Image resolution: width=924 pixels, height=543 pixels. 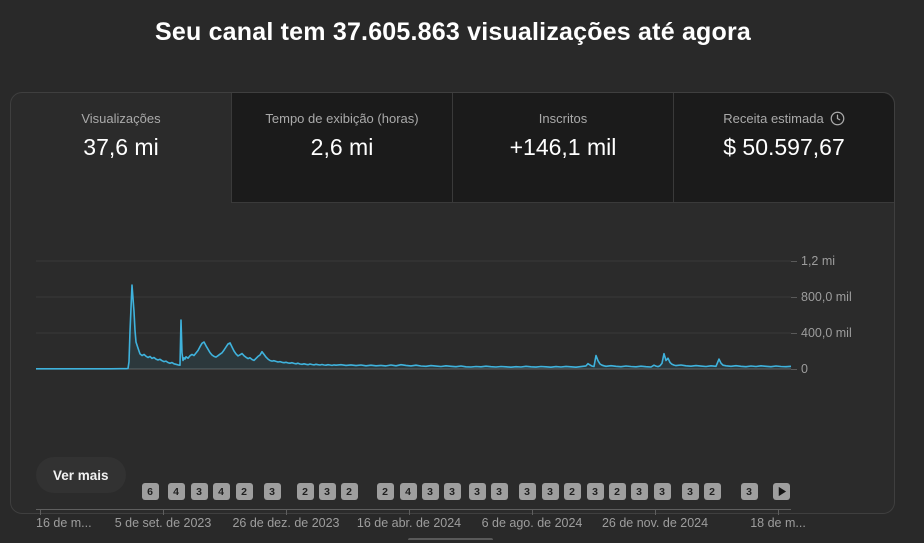 I want to click on tab-watch-time-value: 2,6 mi, so click(x=342, y=147).